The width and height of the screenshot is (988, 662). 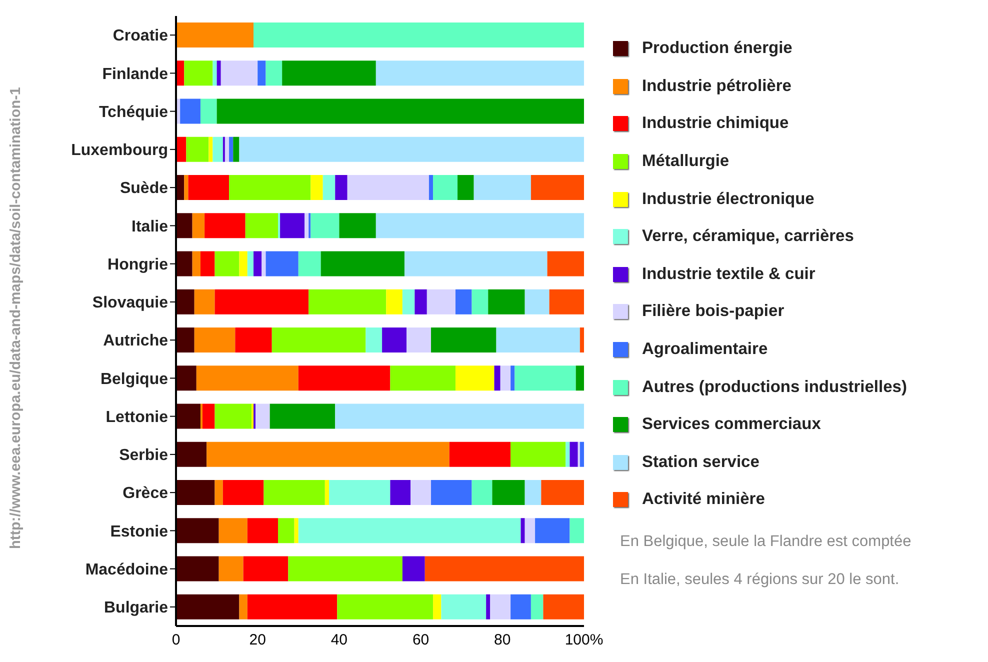 I want to click on legend-label: Industrie électronique, so click(x=728, y=199).